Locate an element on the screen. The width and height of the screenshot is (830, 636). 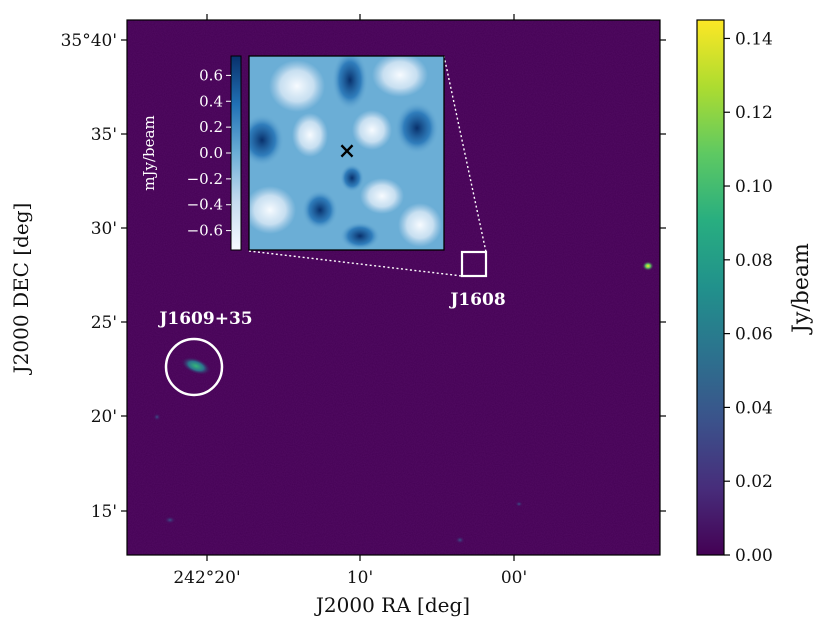
inset-tick-label: 0.4 is located at coordinates (211, 101).